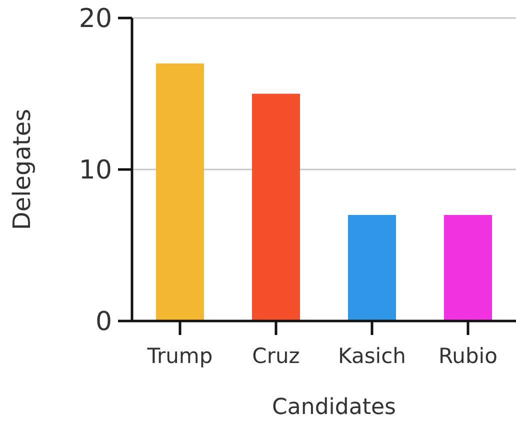 The width and height of the screenshot is (516, 435). What do you see at coordinates (22, 169) in the screenshot?
I see `y-axis-title: Delegates` at bounding box center [22, 169].